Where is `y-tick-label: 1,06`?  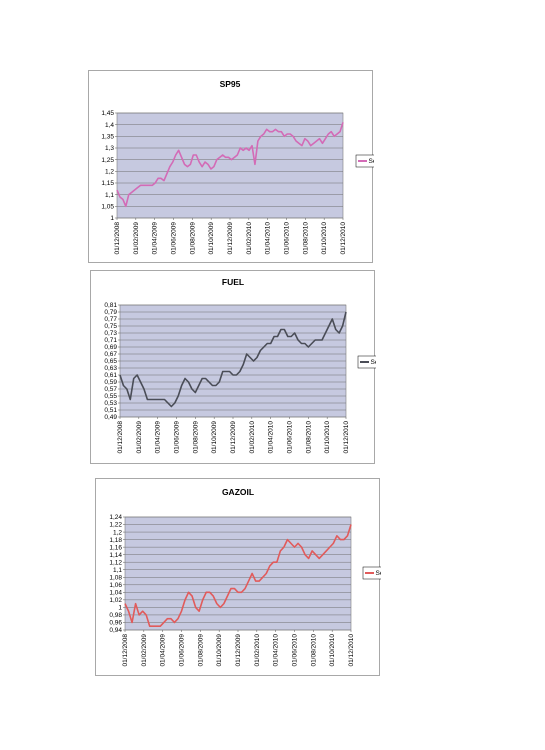
y-tick-label: 1,06 is located at coordinates (115, 585).